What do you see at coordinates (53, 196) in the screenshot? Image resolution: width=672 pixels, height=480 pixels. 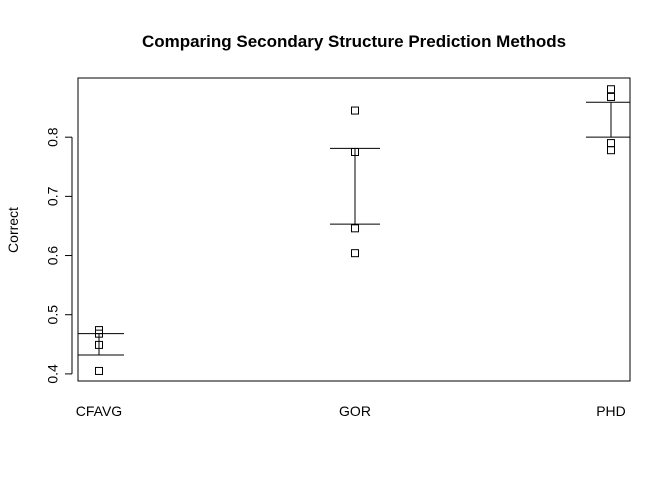 I see `y-tick-label: 0.7` at bounding box center [53, 196].